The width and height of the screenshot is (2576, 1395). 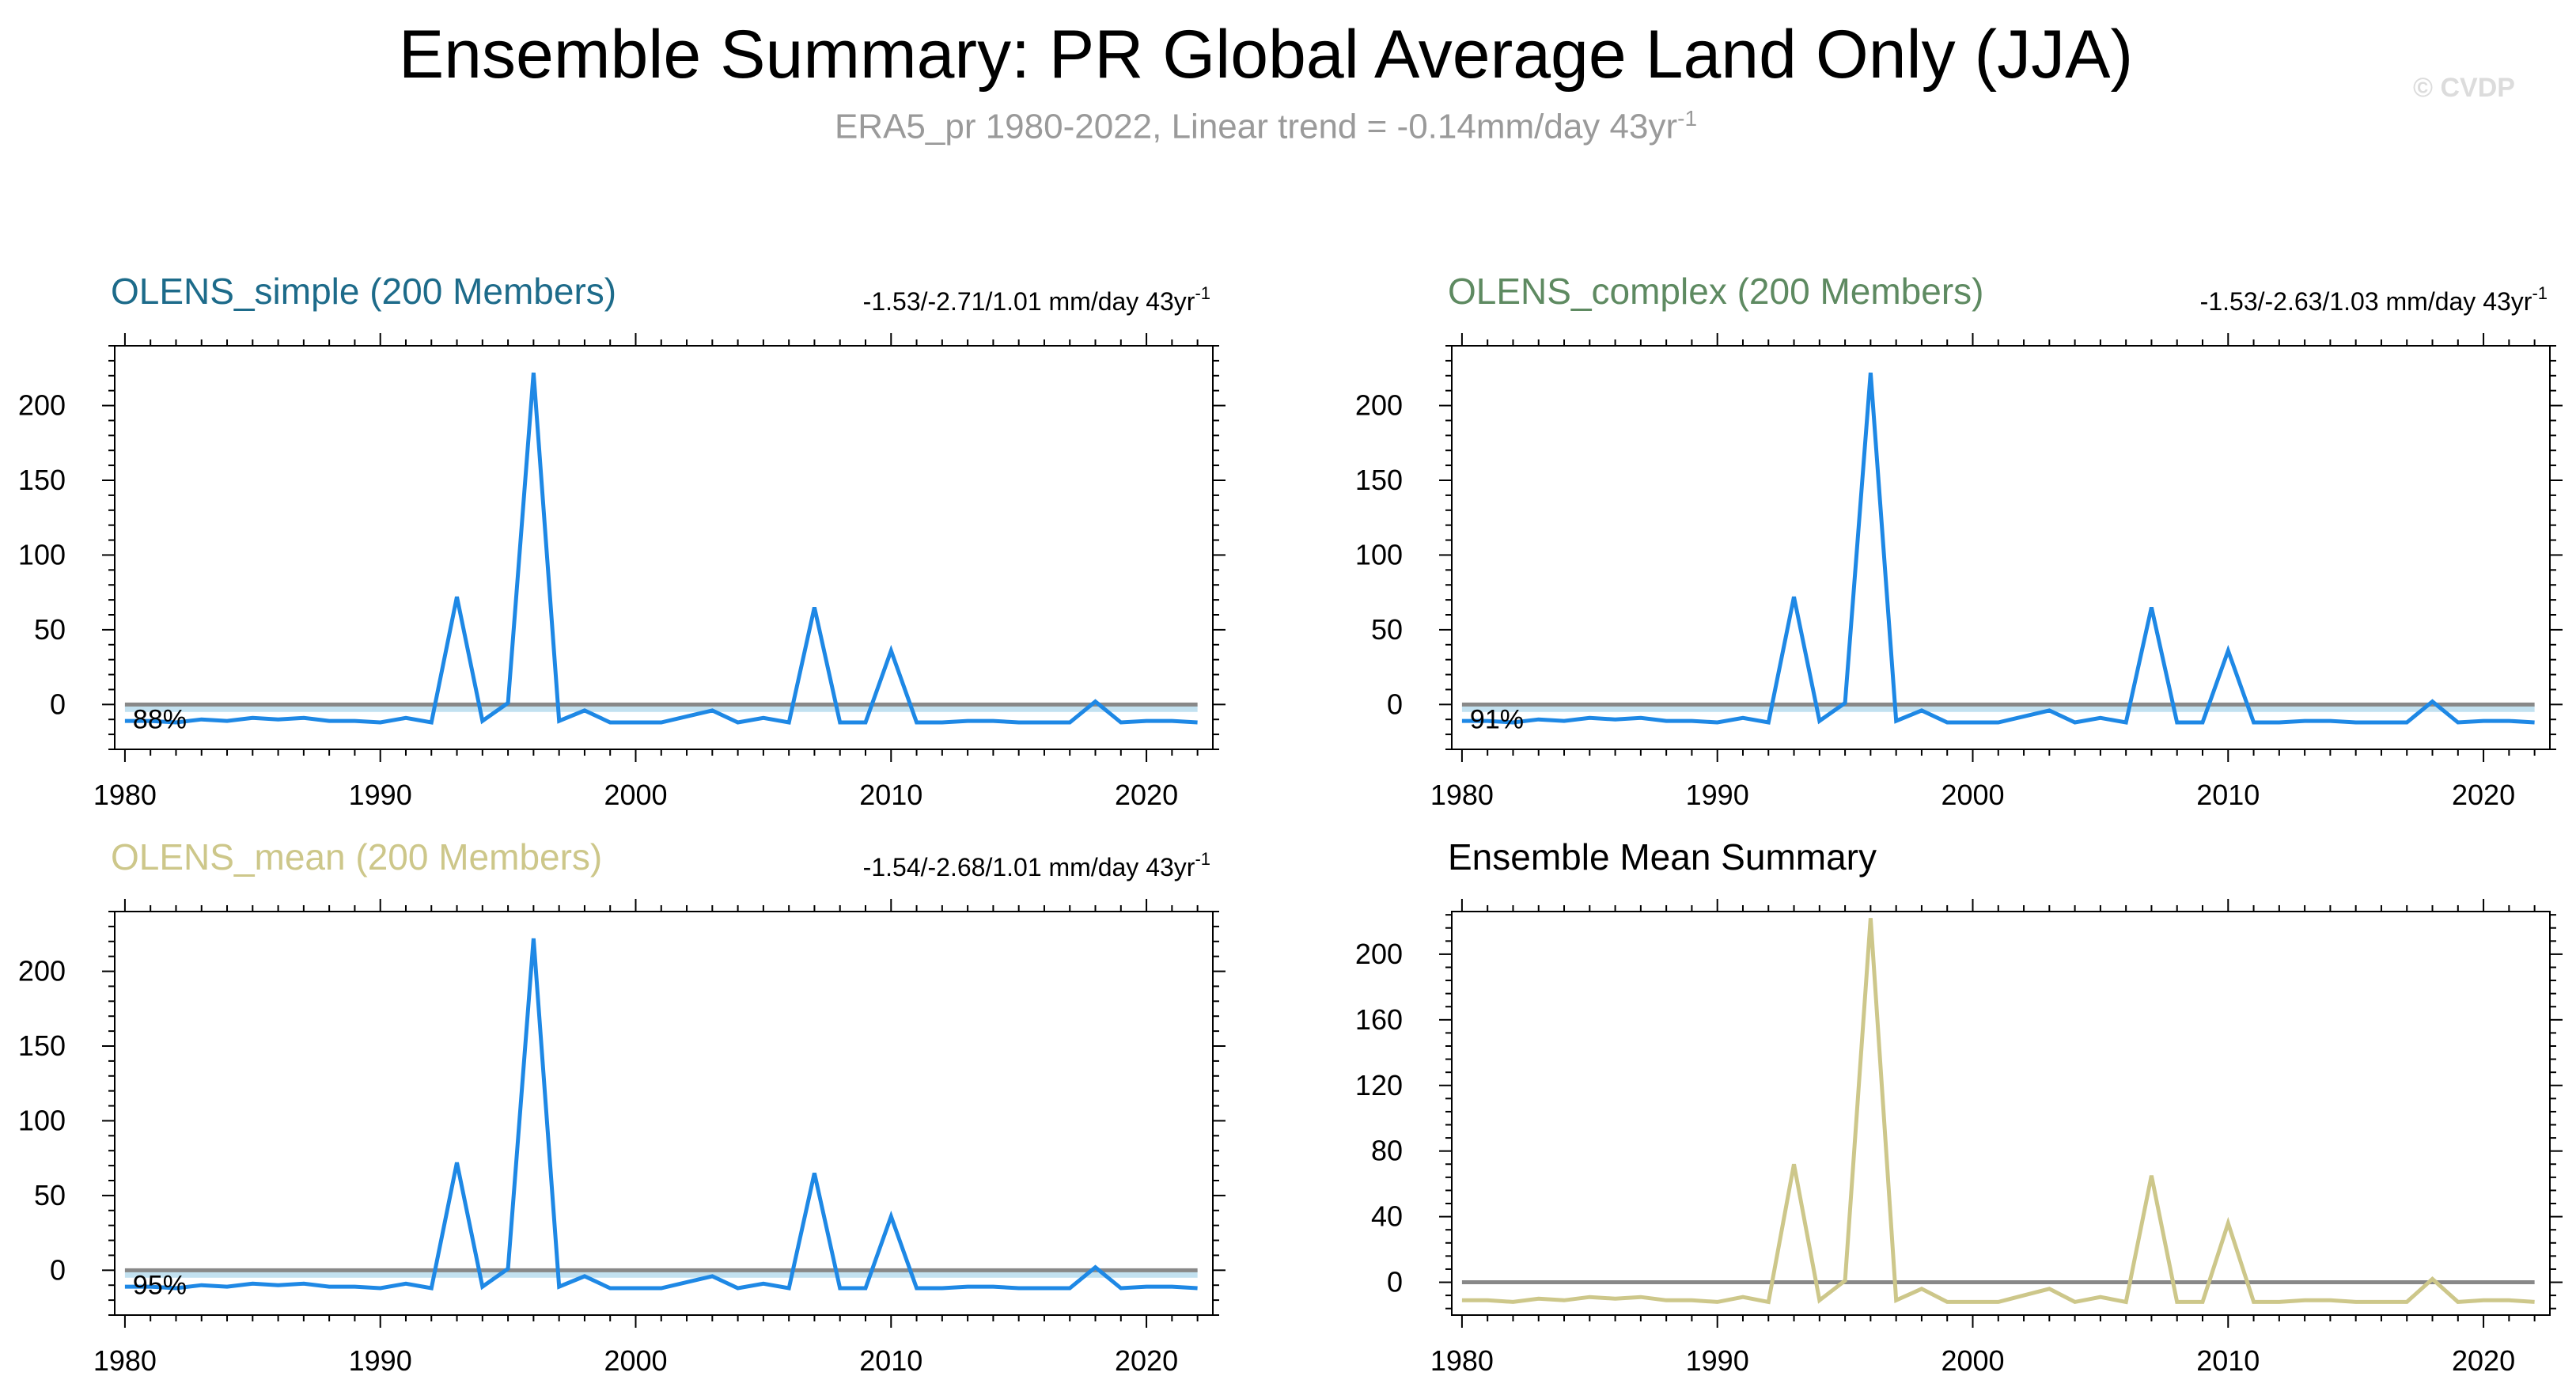 What do you see at coordinates (1387, 1216) in the screenshot?
I see `y-tick-label: 40` at bounding box center [1387, 1216].